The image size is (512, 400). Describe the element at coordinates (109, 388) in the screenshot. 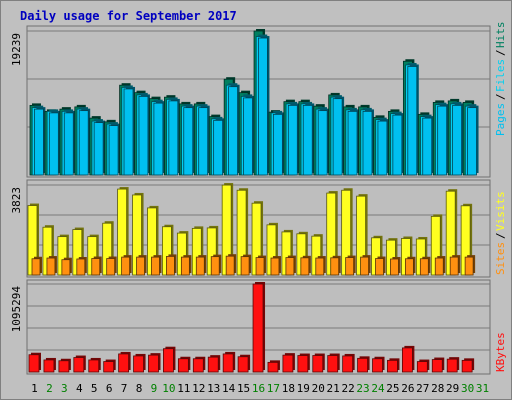

I see `day-label: 6` at that location.